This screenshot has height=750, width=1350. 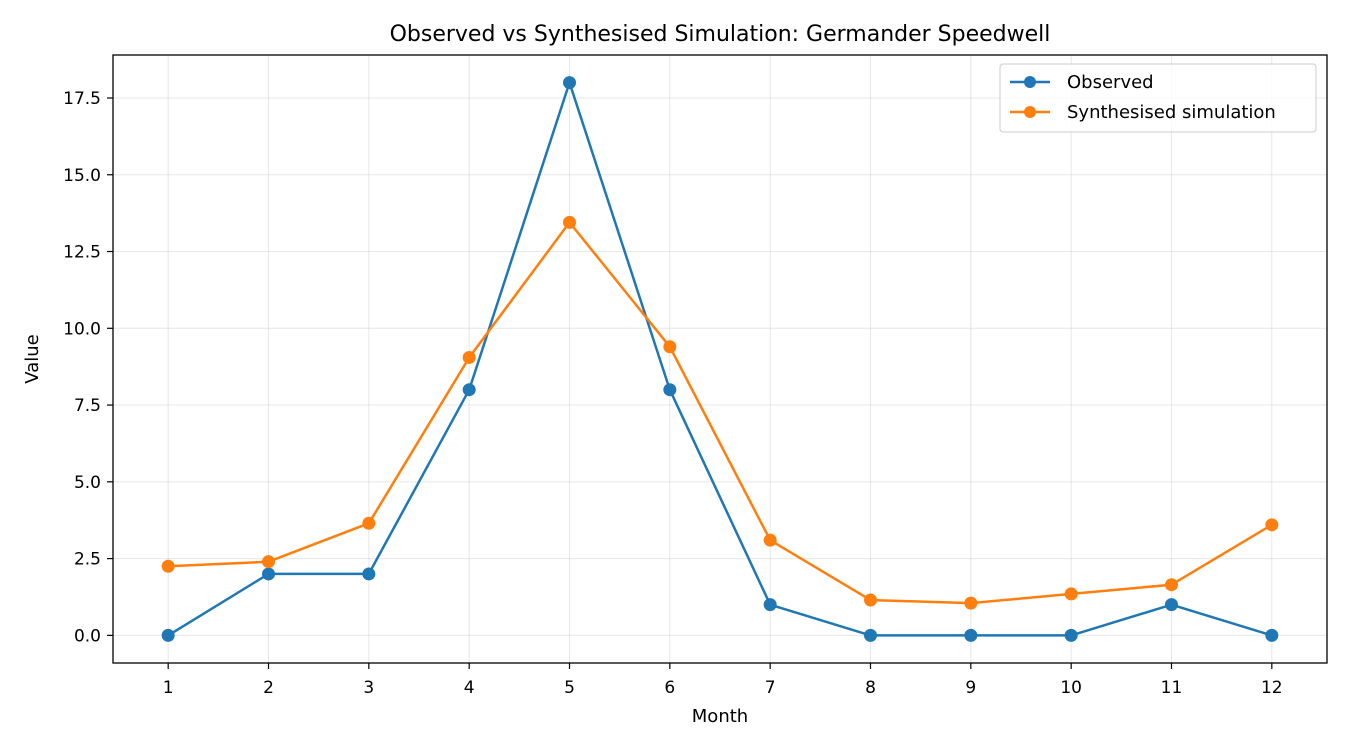 I want to click on x-axis-label: Month, so click(x=720, y=716).